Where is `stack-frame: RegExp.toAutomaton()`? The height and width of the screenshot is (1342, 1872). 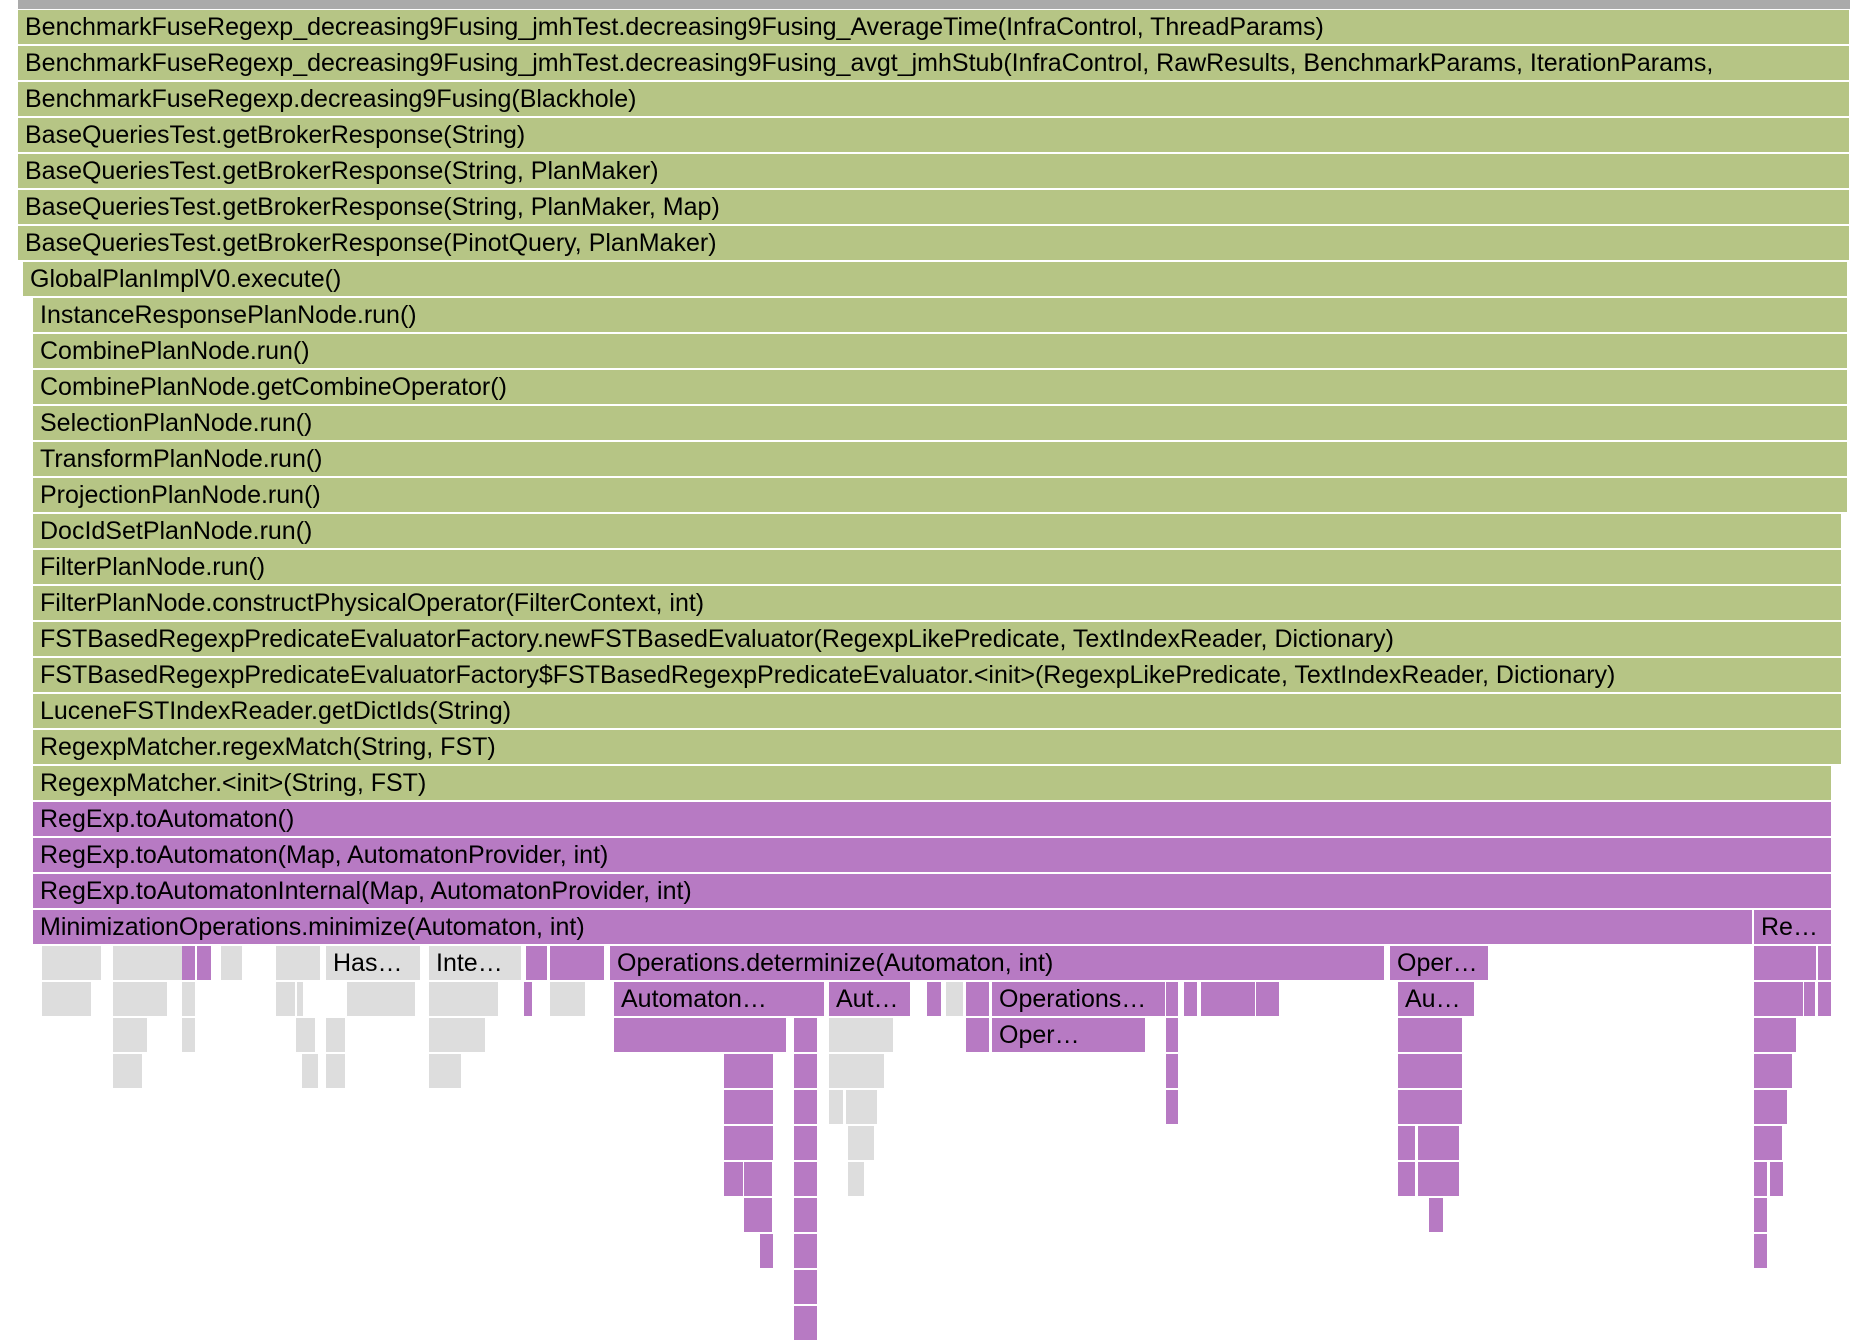 stack-frame: RegExp.toAutomaton() is located at coordinates (932, 819).